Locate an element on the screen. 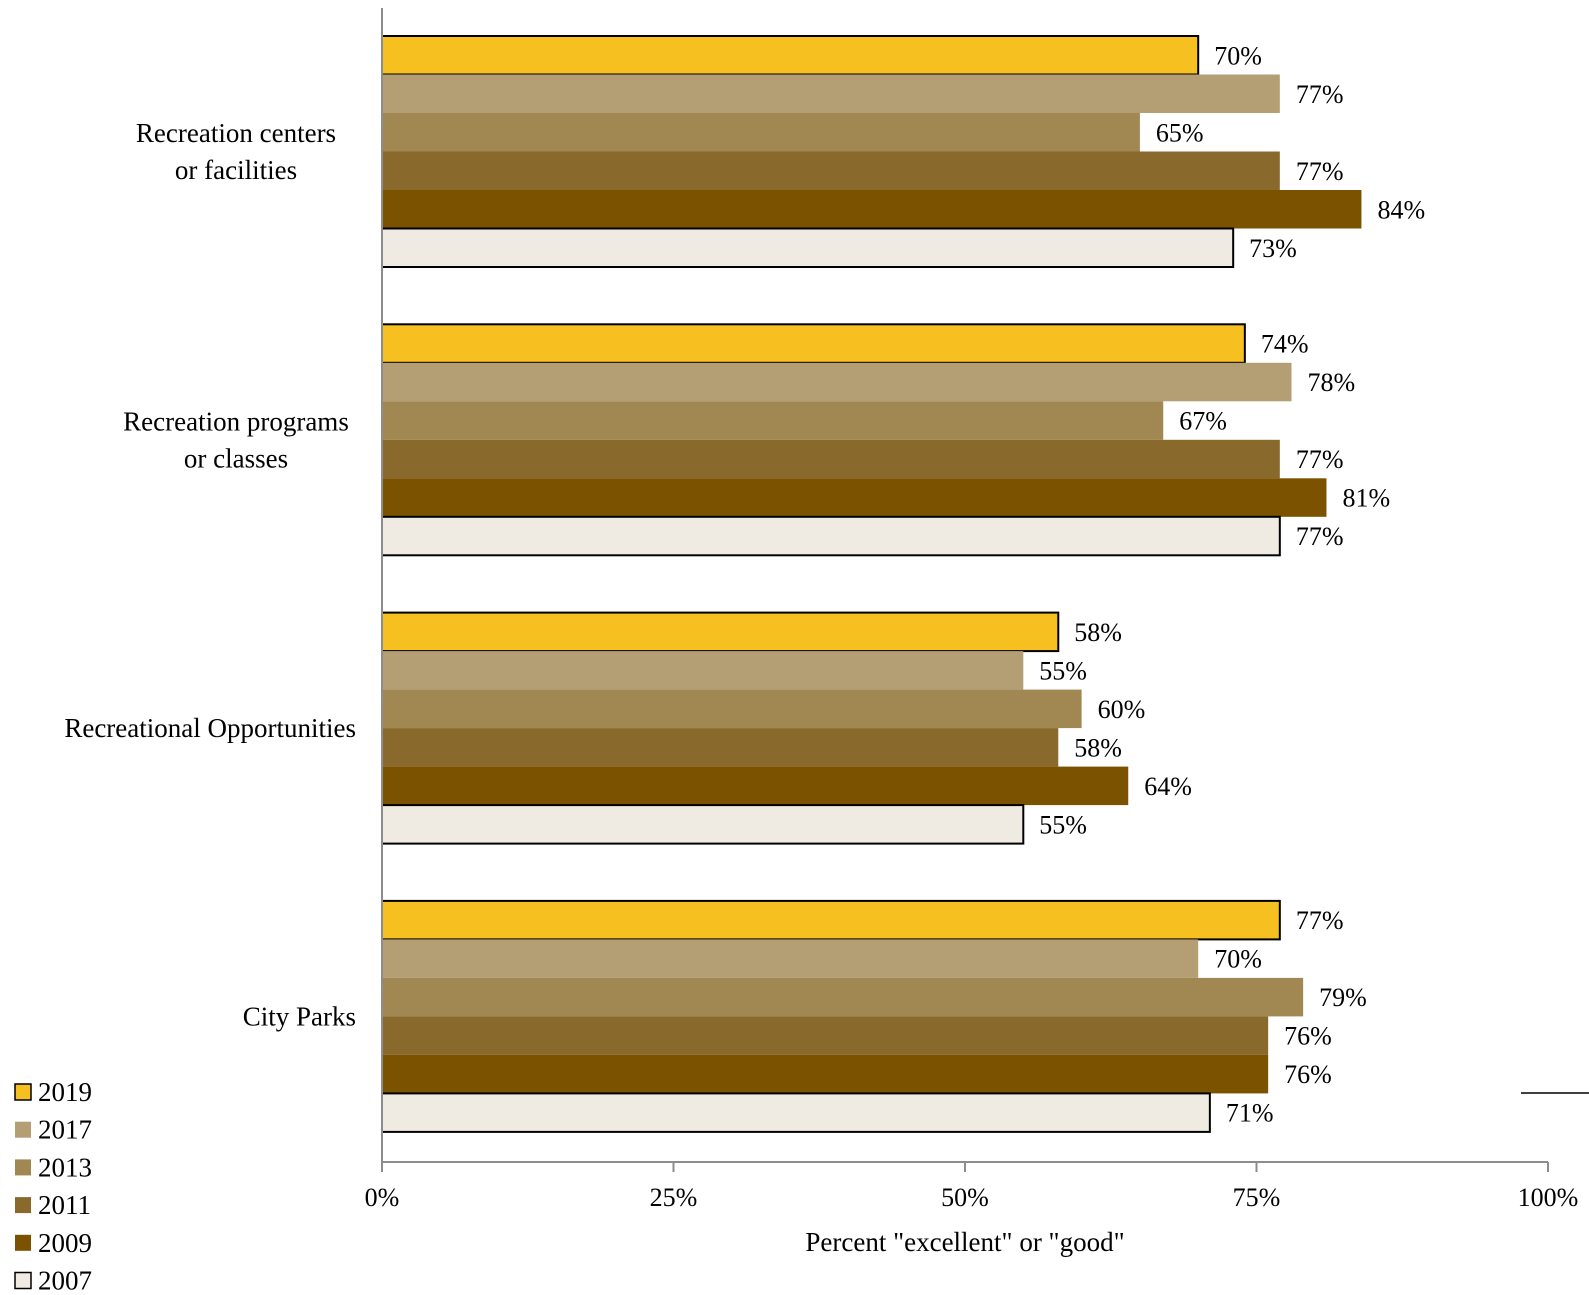 This screenshot has width=1589, height=1295. category-label-line: or facilities is located at coordinates (236, 170).